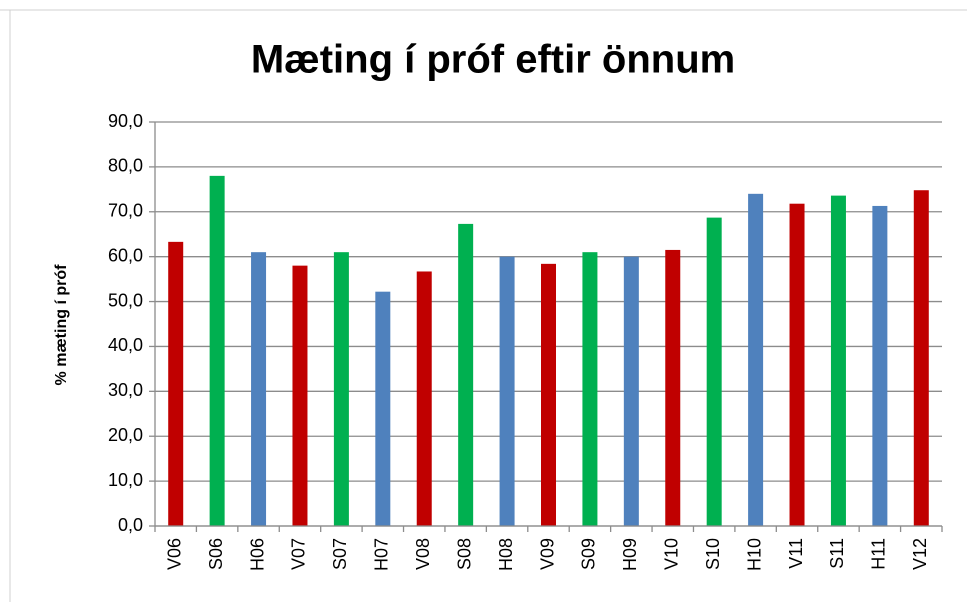 The image size is (967, 602). Describe the element at coordinates (493, 60) in the screenshot. I see `chart-title: Mæting í próf eftir önnum` at that location.